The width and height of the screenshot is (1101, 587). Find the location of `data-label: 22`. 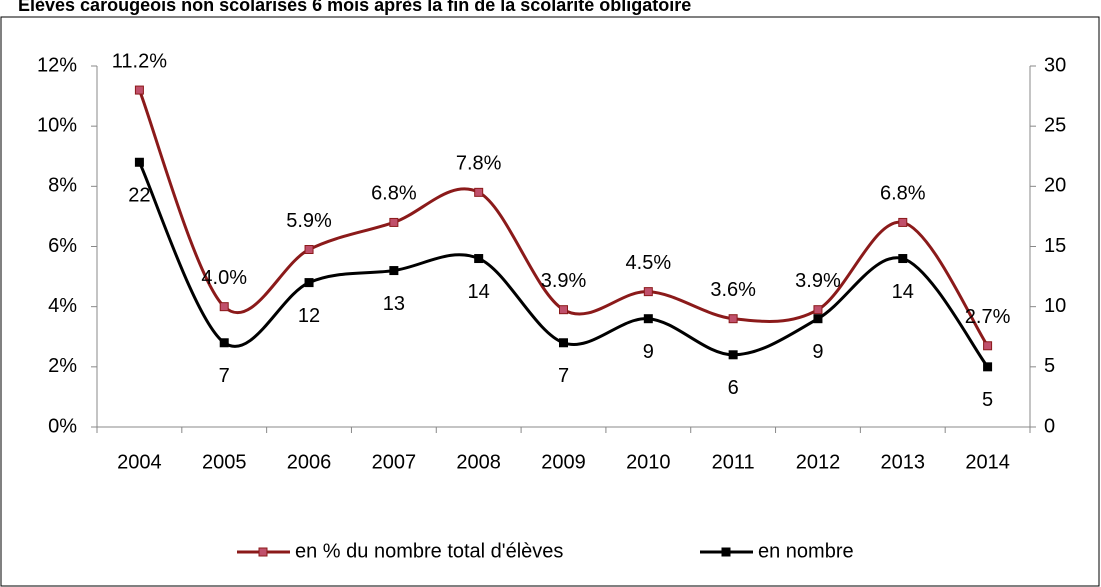

data-label: 22 is located at coordinates (139, 196).